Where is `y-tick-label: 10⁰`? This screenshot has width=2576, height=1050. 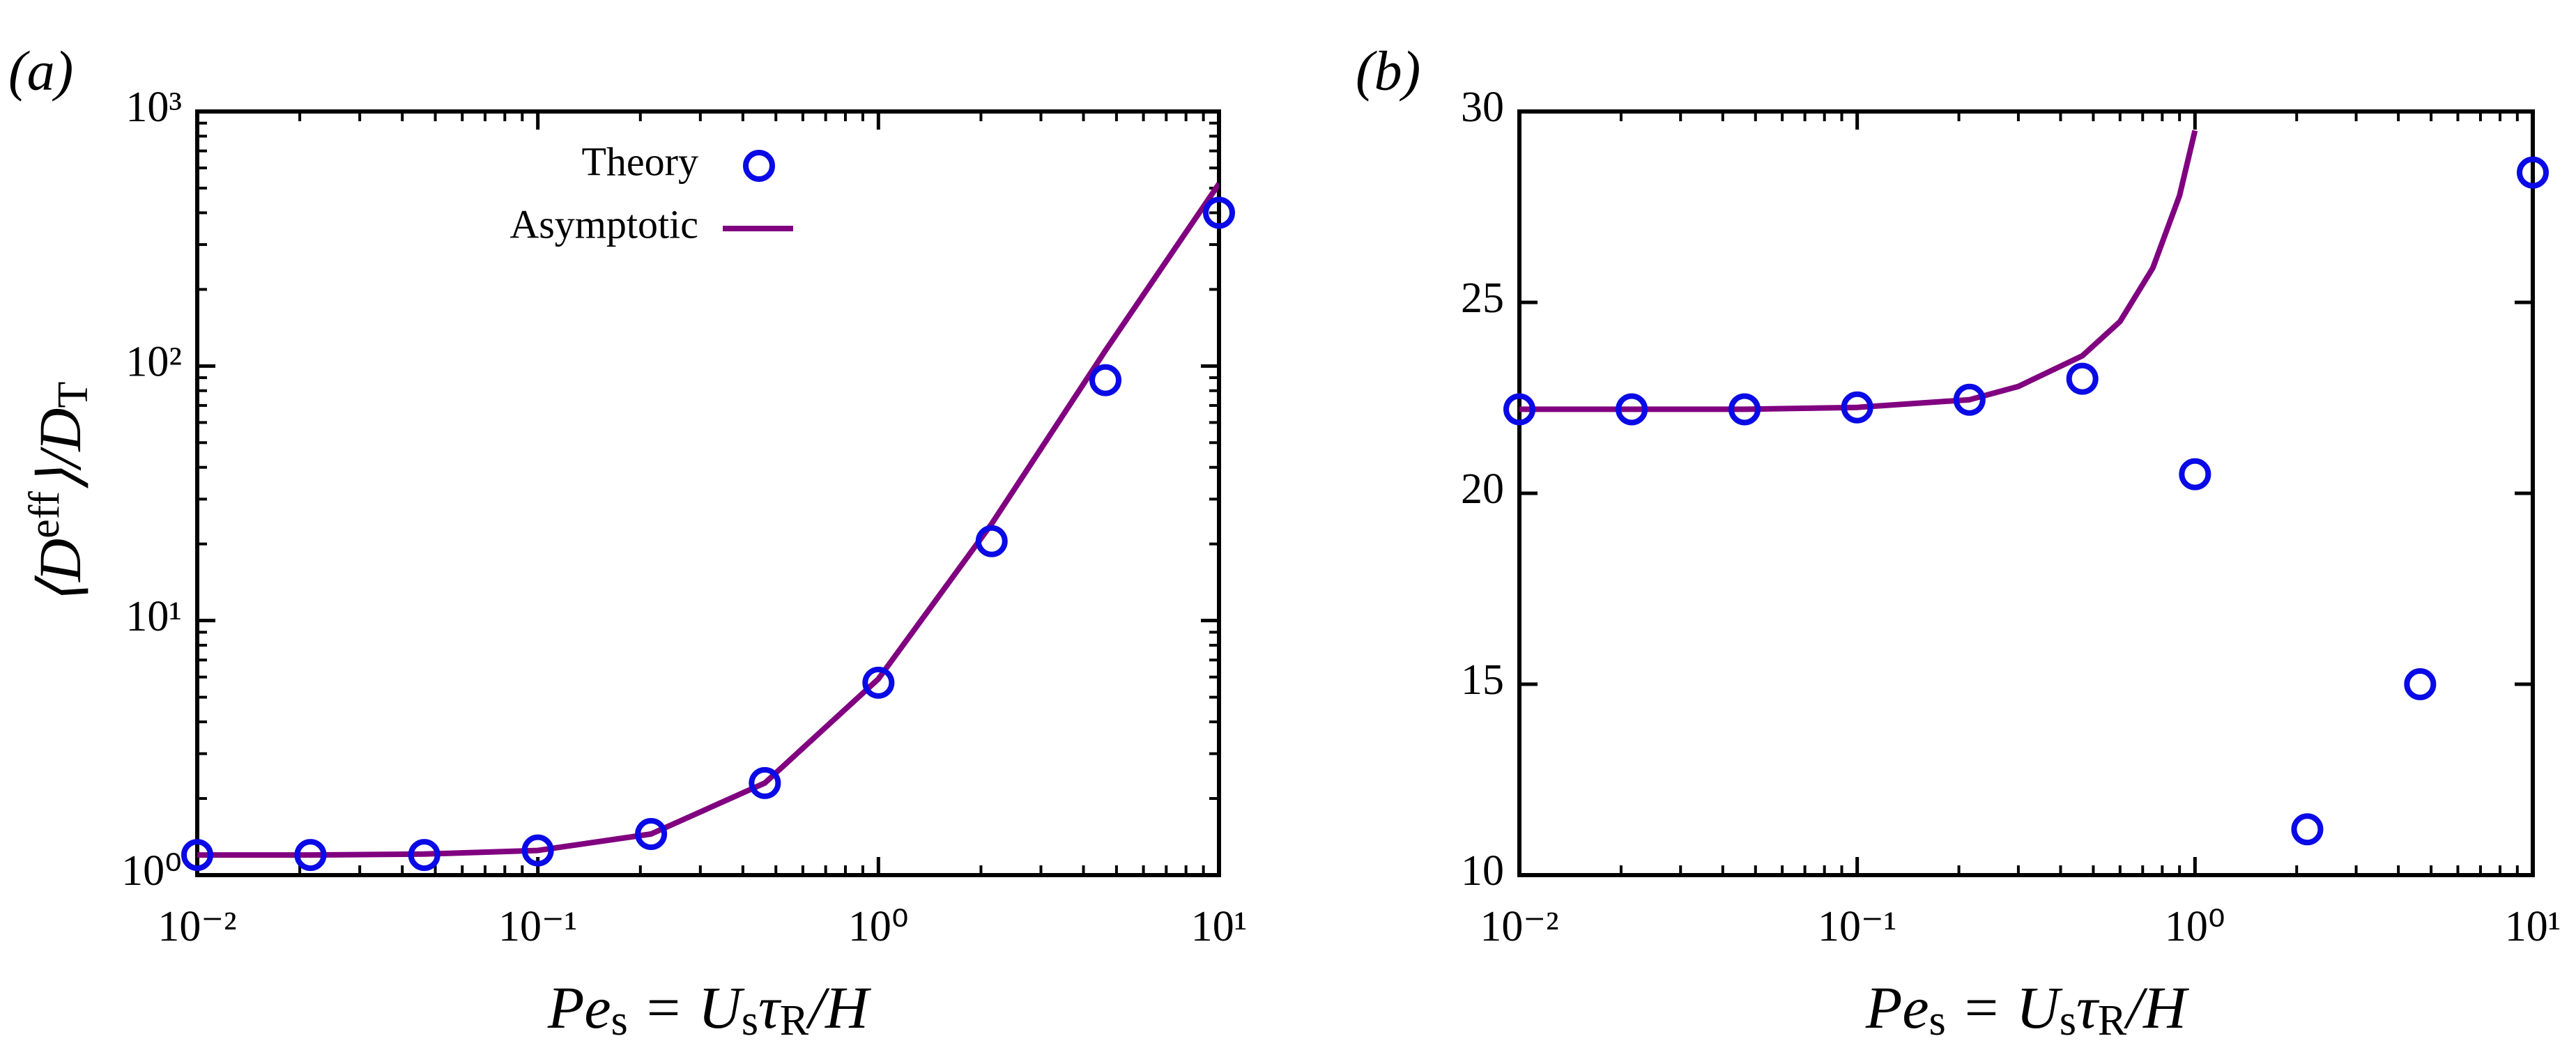 y-tick-label: 10⁰ is located at coordinates (151, 871).